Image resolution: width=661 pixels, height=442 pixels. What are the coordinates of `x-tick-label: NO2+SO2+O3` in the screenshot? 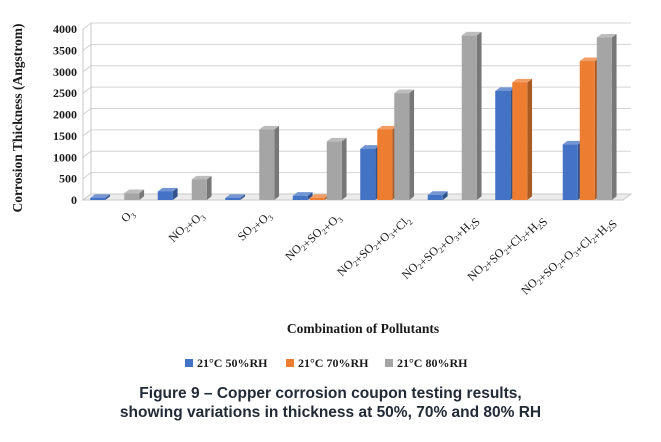 It's located at (313, 237).